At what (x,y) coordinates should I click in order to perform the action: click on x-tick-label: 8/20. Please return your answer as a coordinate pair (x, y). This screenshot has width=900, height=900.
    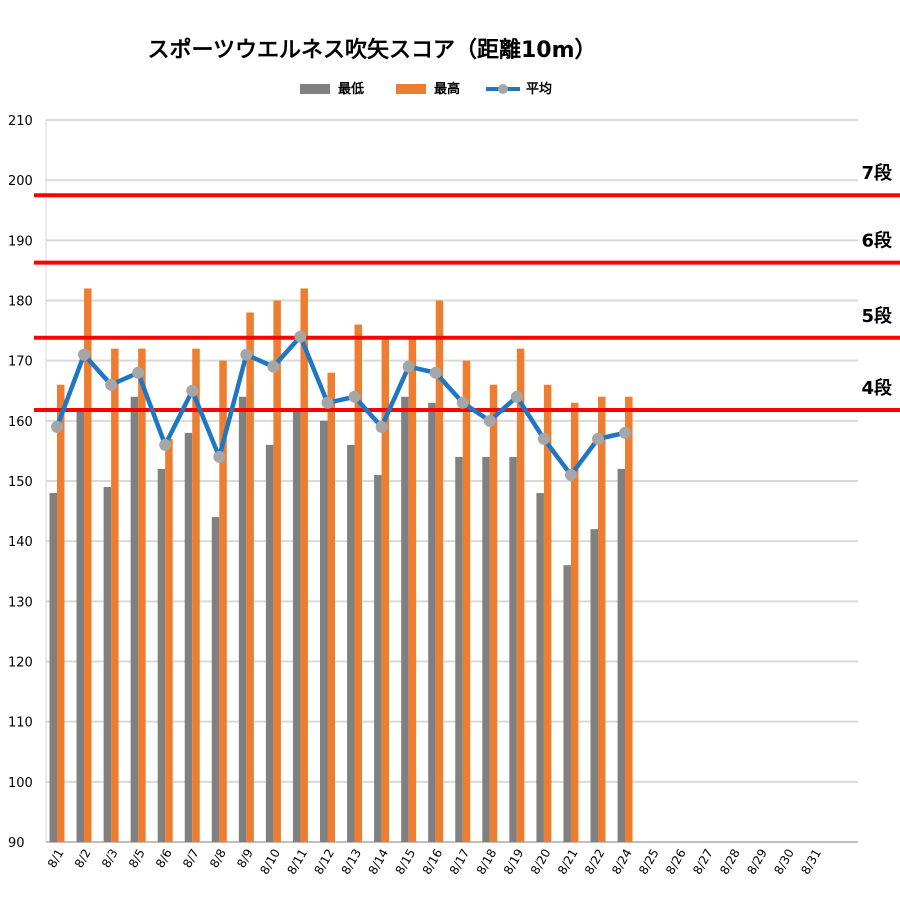
    Looking at the image, I should click on (541, 862).